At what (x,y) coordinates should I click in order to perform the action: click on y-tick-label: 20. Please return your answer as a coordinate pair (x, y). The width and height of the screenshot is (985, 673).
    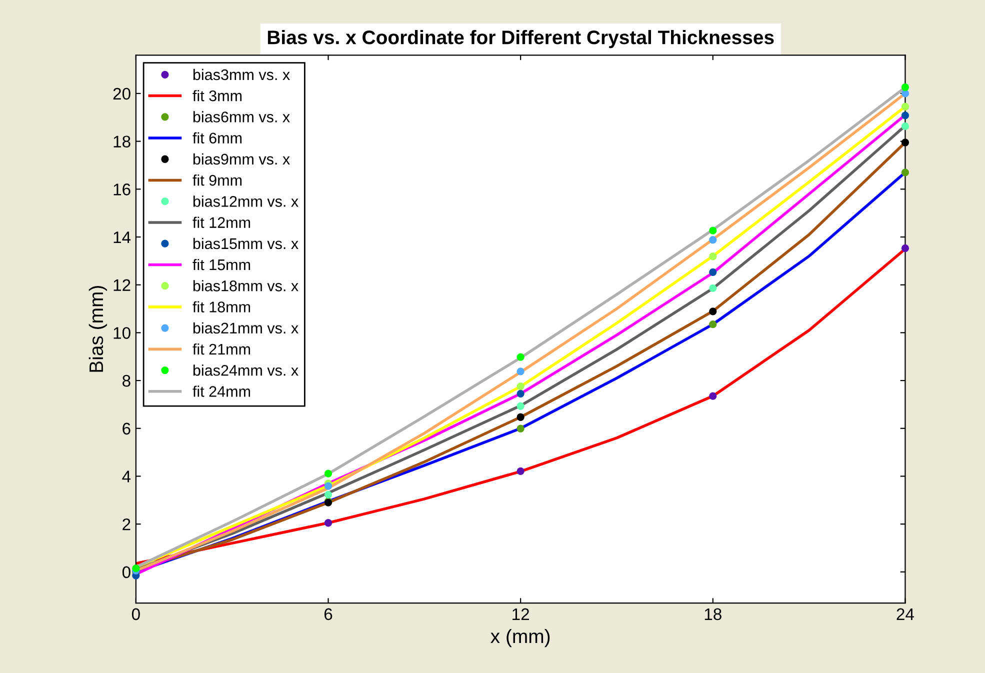
    Looking at the image, I should click on (121, 94).